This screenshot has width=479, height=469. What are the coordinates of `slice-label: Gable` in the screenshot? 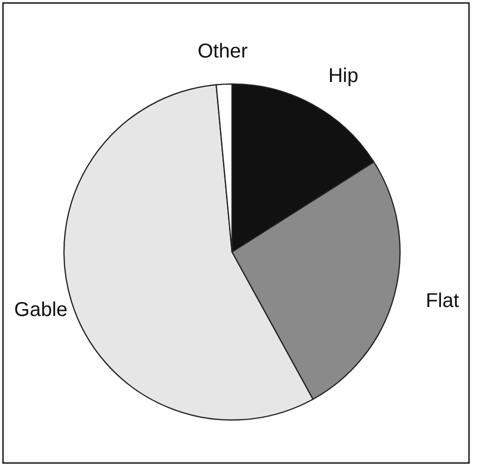 It's located at (41, 310).